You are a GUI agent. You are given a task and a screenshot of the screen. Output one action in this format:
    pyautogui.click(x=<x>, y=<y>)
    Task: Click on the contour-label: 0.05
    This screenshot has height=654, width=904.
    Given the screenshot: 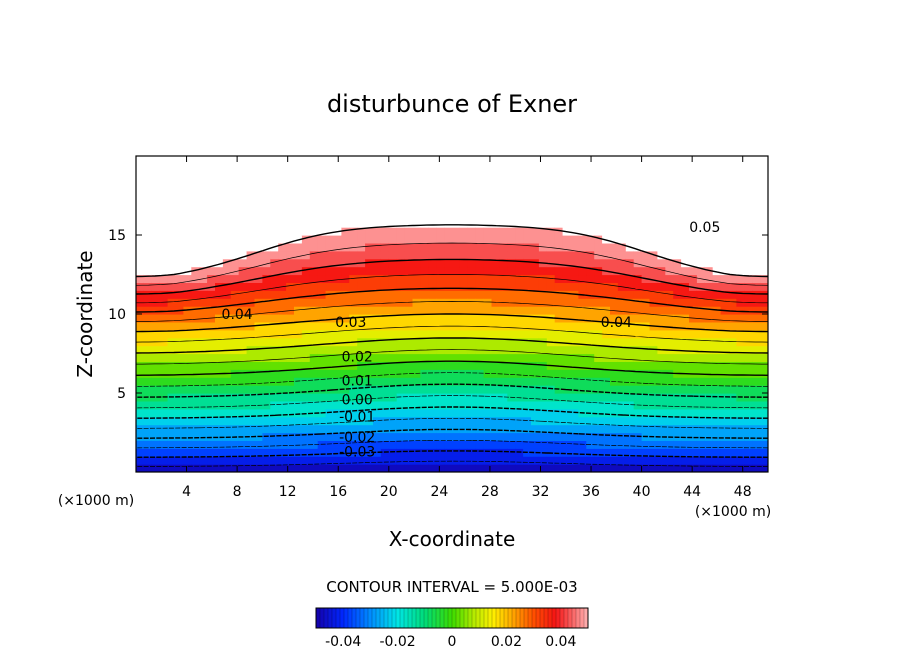 What is the action you would take?
    pyautogui.click(x=704, y=228)
    